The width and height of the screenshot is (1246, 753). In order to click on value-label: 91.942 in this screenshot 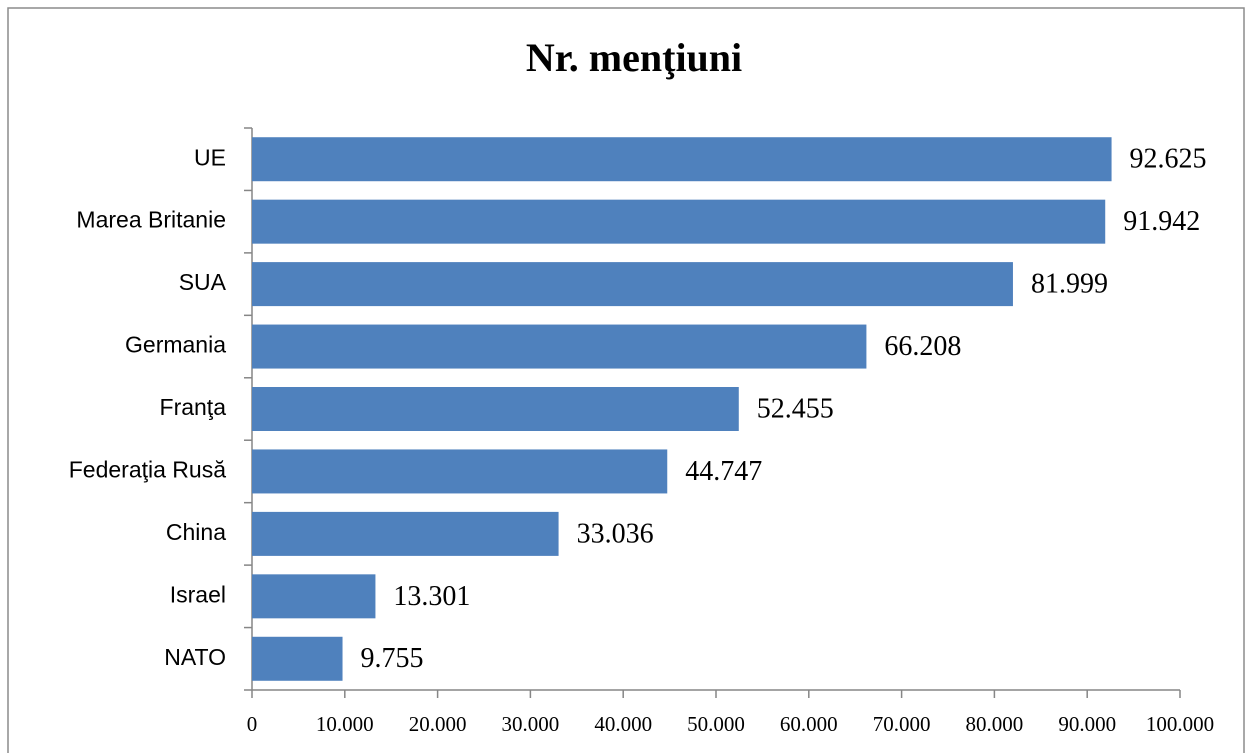, I will do `click(1161, 221)`.